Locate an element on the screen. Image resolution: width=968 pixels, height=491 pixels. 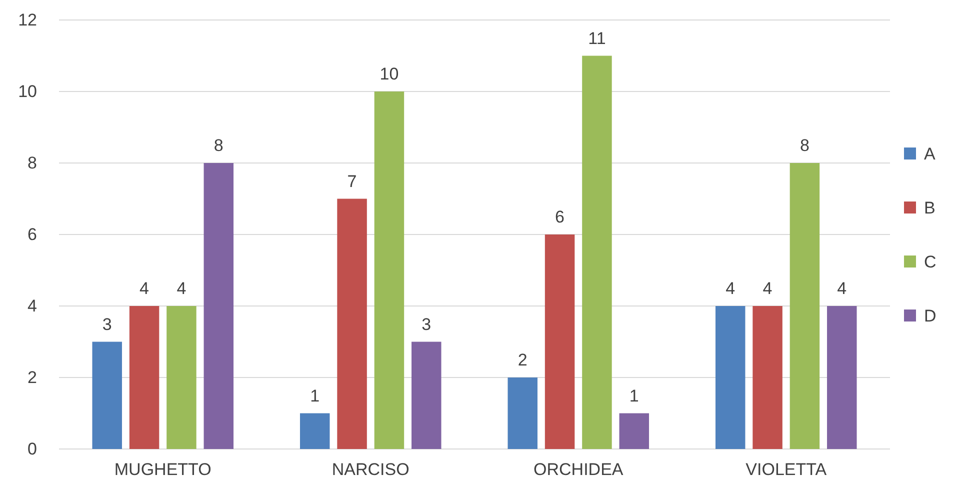
x-tick-label: NARCISO is located at coordinates (371, 470).